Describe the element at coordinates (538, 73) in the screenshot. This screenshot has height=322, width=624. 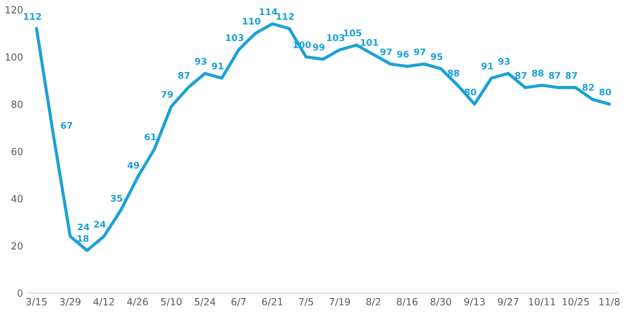
I see `data-label: 88` at that location.